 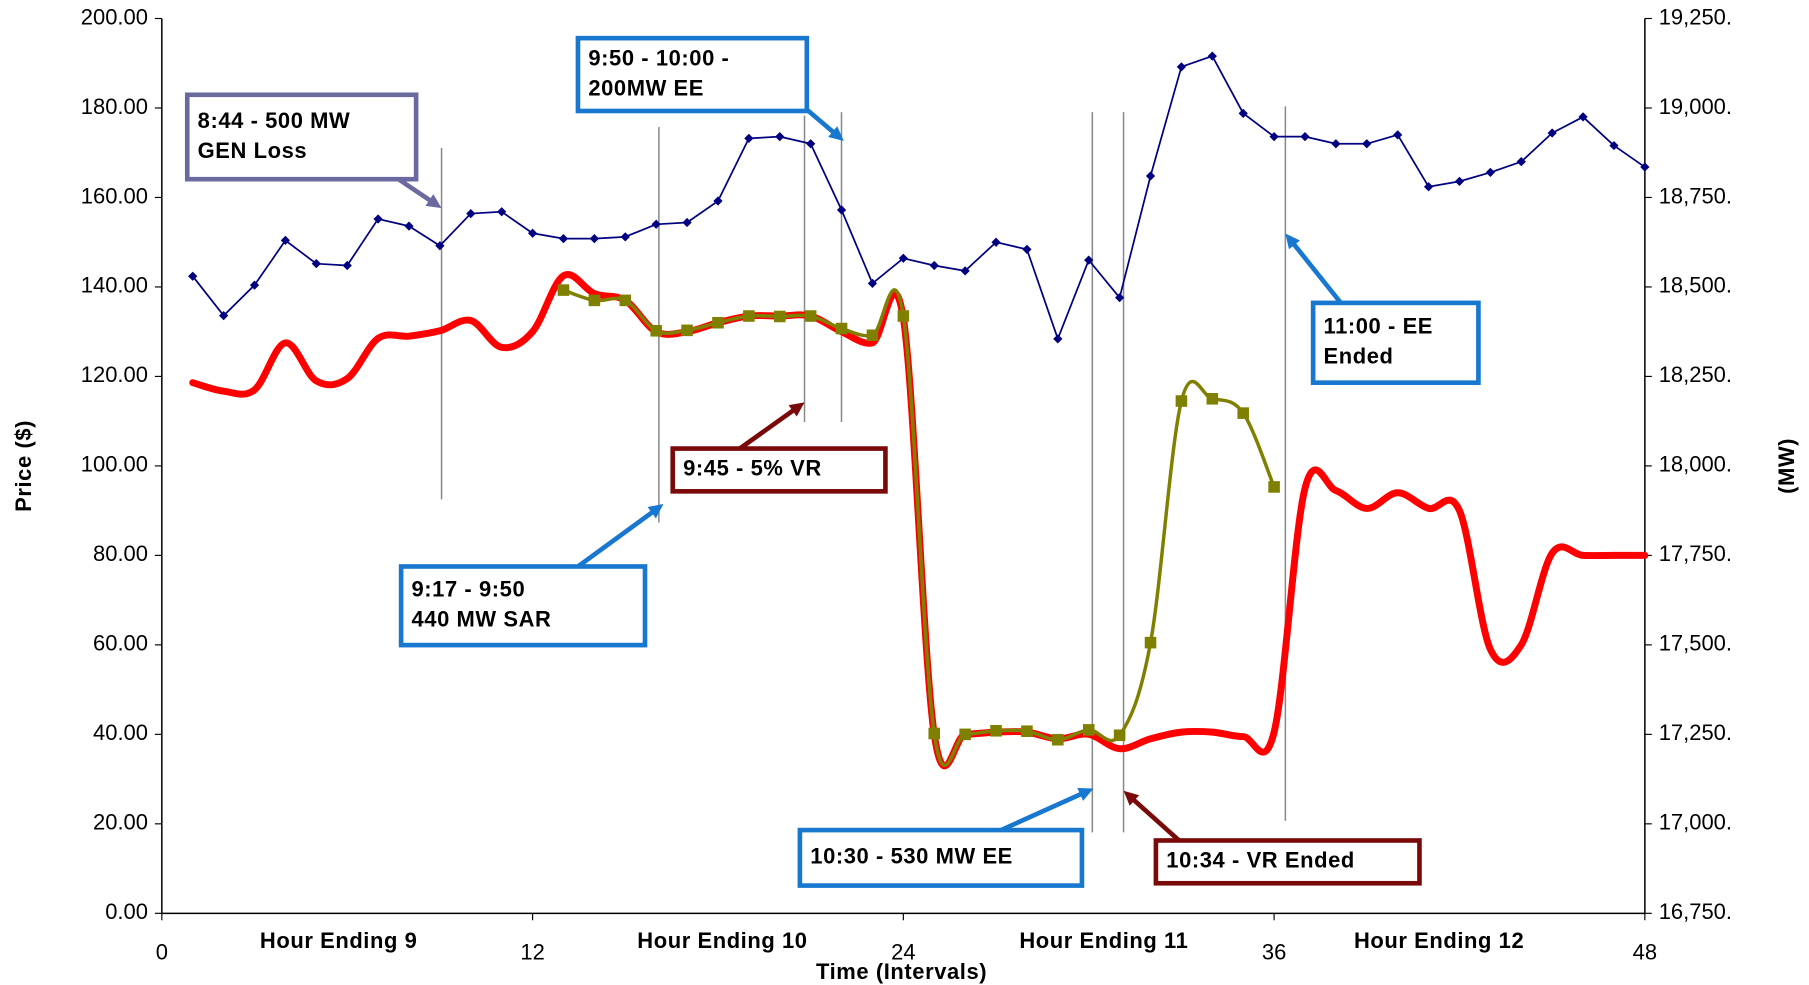 What do you see at coordinates (1695, 732) in the screenshot?
I see `y2-tick-label: 17,250.` at bounding box center [1695, 732].